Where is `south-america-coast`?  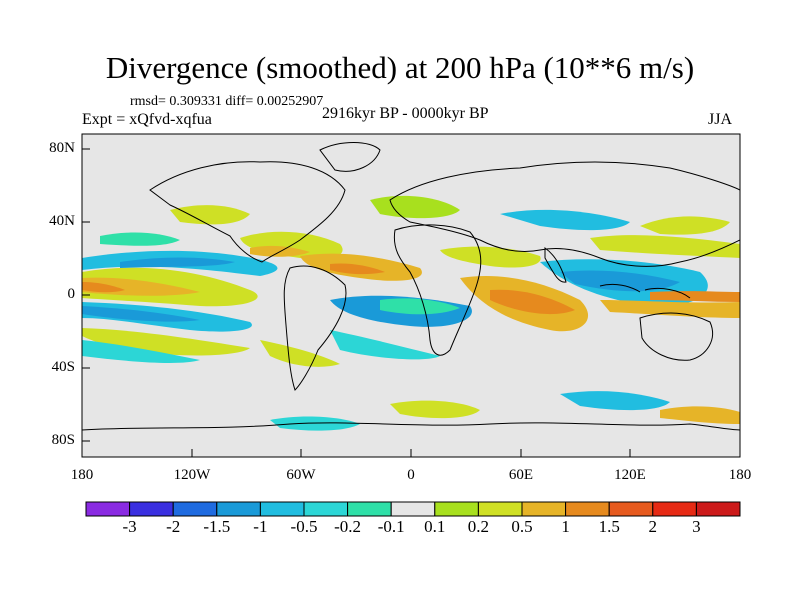 south-america-coast is located at coordinates (315, 328).